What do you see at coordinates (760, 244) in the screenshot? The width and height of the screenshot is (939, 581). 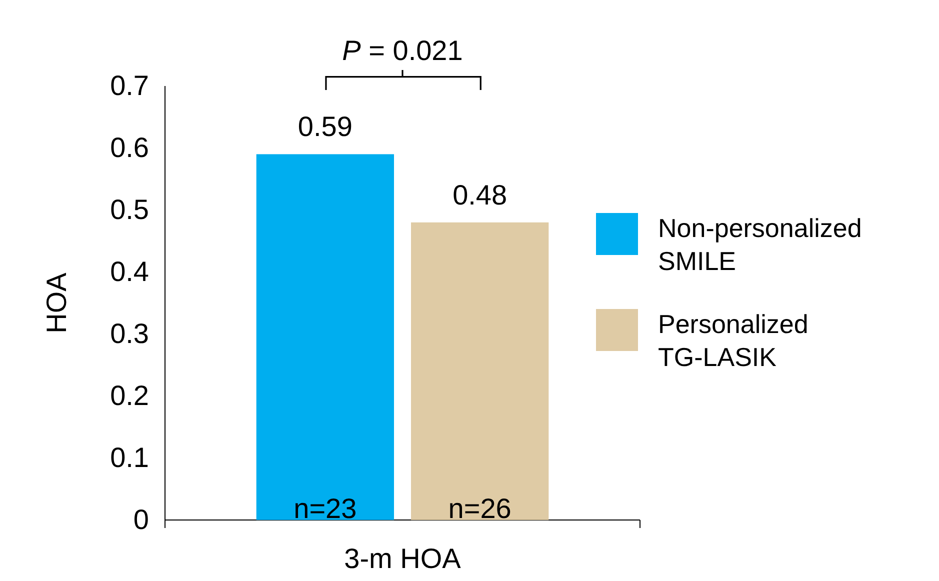 I see `legend-label: Non-personalized SMILE` at bounding box center [760, 244].